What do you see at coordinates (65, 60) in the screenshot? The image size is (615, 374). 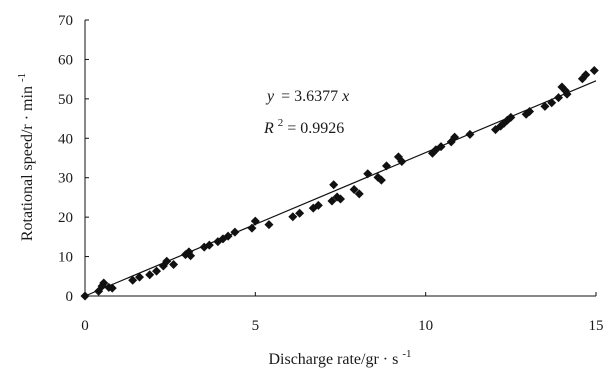 I see `y-tick-label: 60` at bounding box center [65, 60].